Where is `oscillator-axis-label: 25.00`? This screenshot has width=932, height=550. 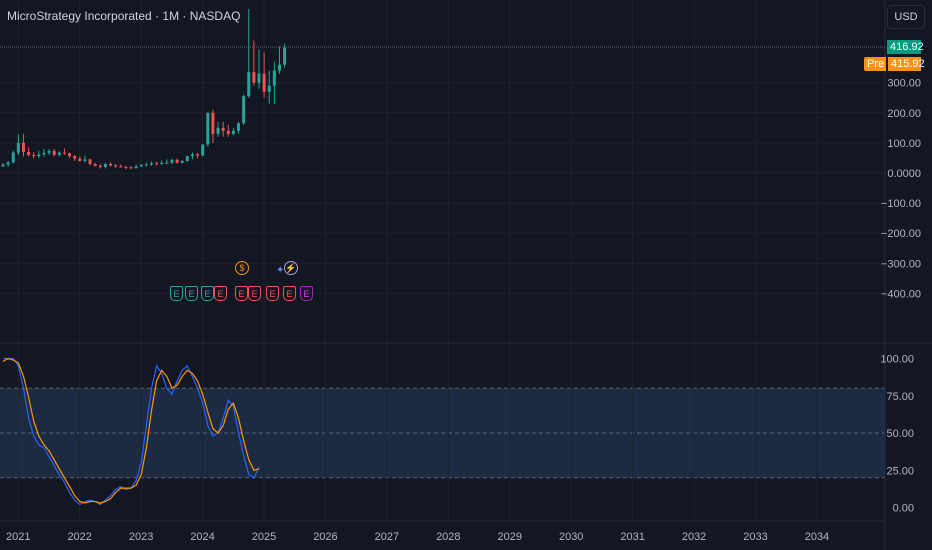 oscillator-axis-label: 25.00 is located at coordinates (900, 471).